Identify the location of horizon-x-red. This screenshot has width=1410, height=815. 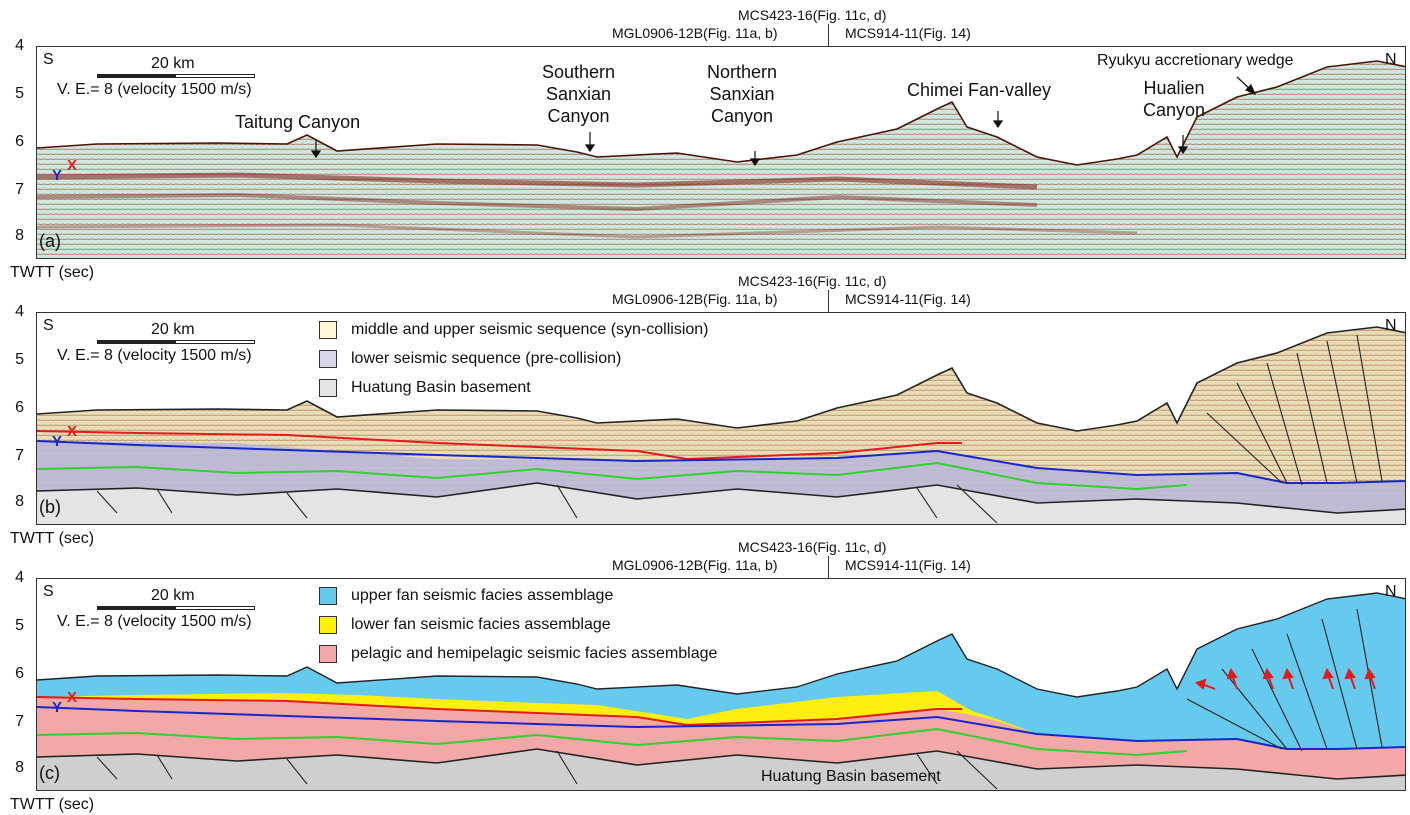
(499, 445).